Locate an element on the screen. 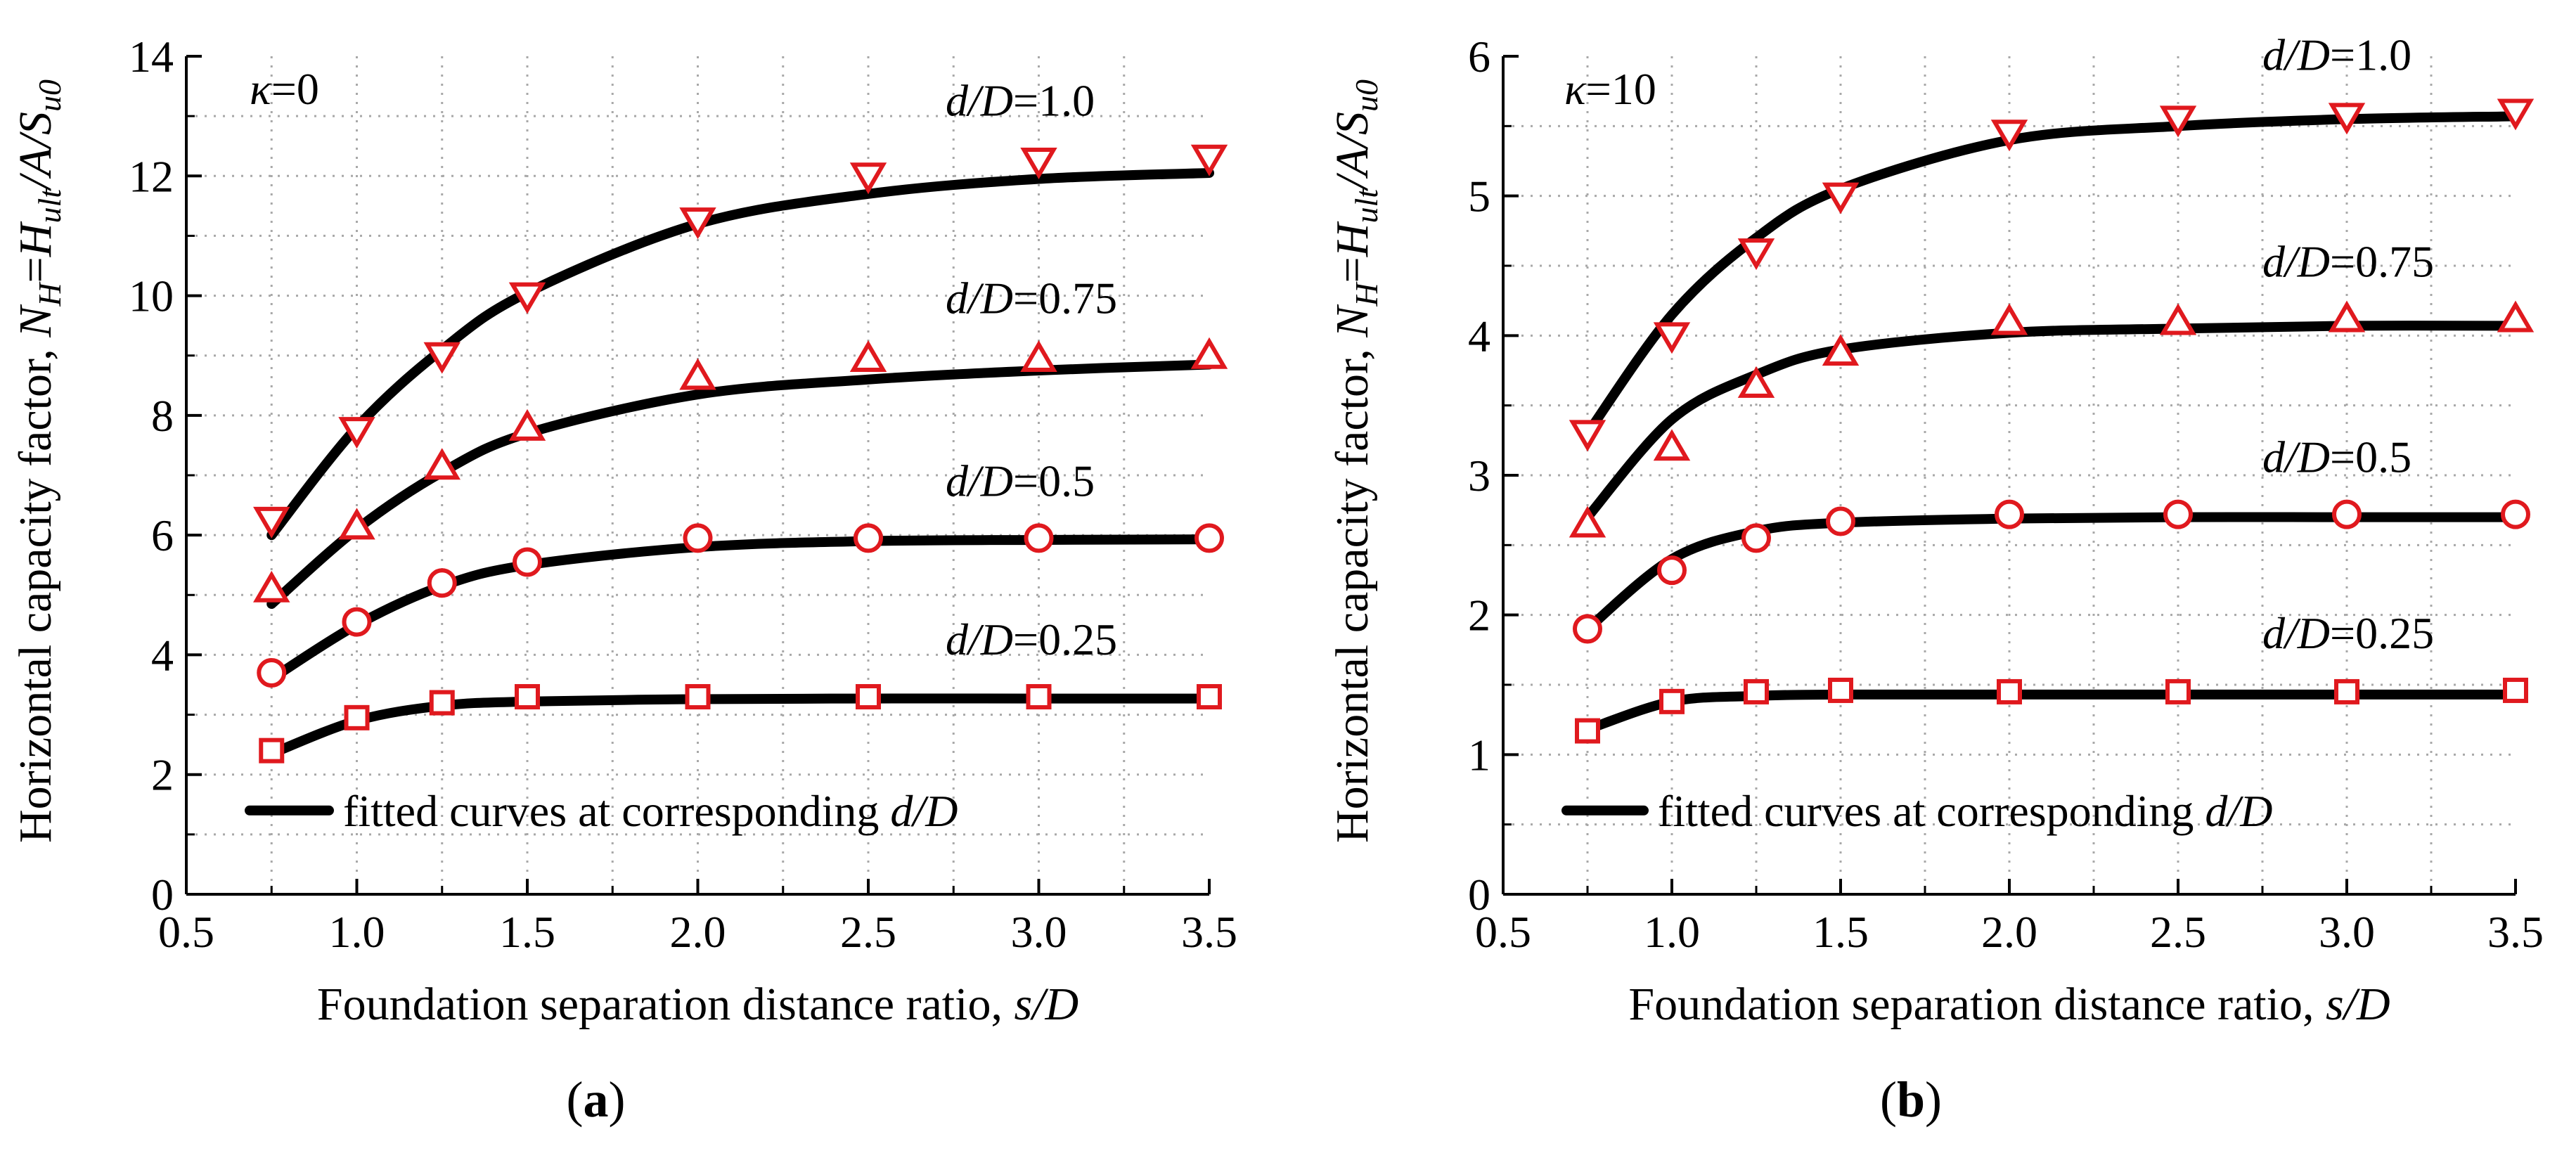  x-tick-label: 2.5 is located at coordinates (2178, 932).